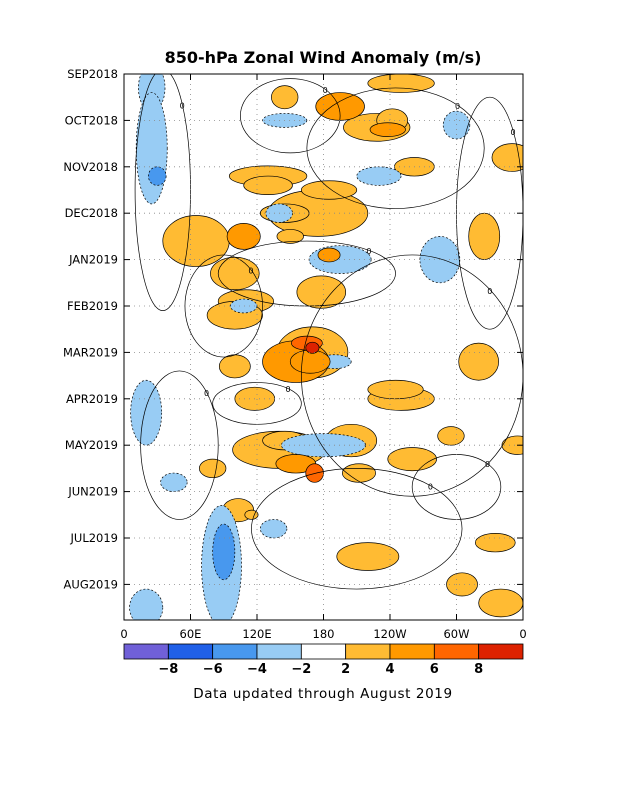 This screenshot has height=800, width=618. Describe the element at coordinates (91, 445) in the screenshot. I see `y-tick-label-8: MAY2019` at that location.